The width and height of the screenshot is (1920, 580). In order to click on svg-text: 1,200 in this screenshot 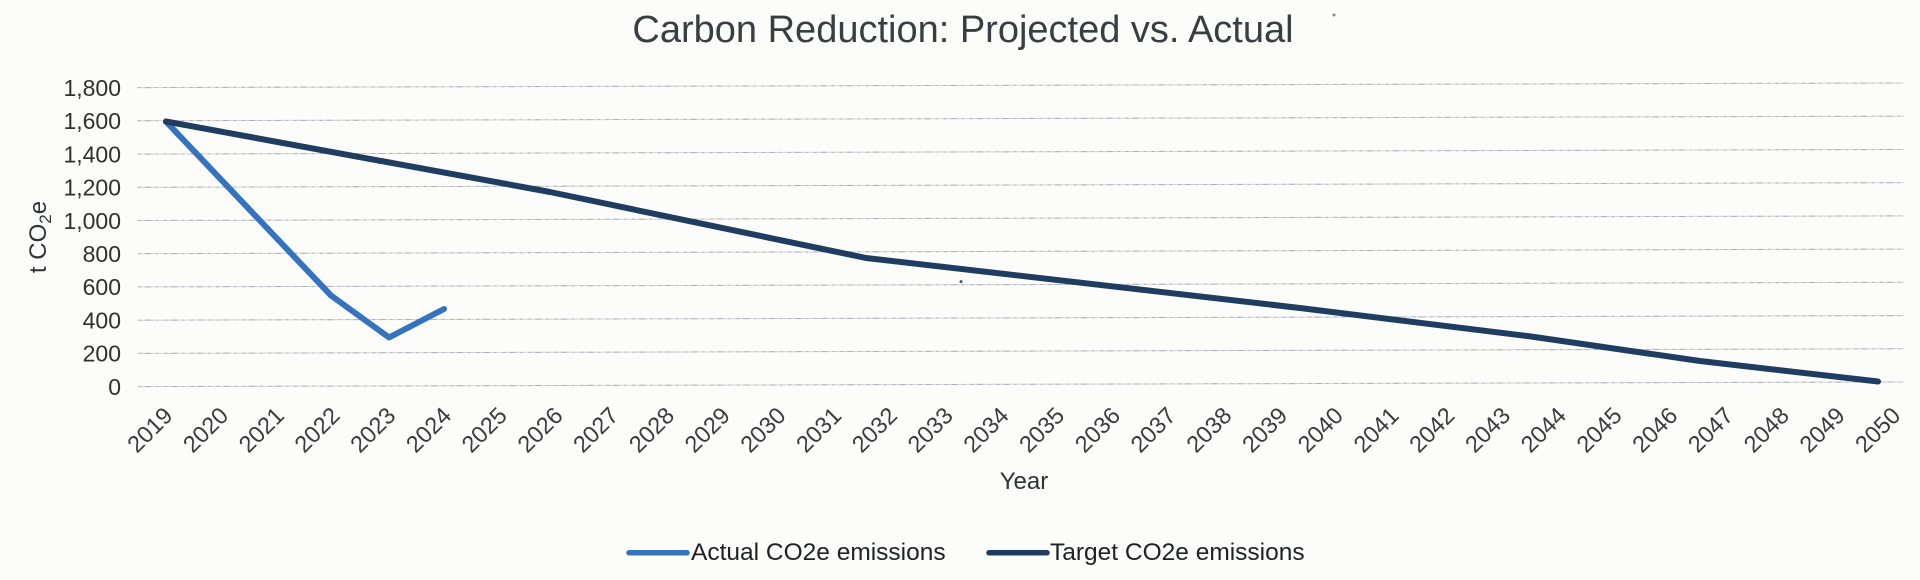, I will do `click(92, 188)`.